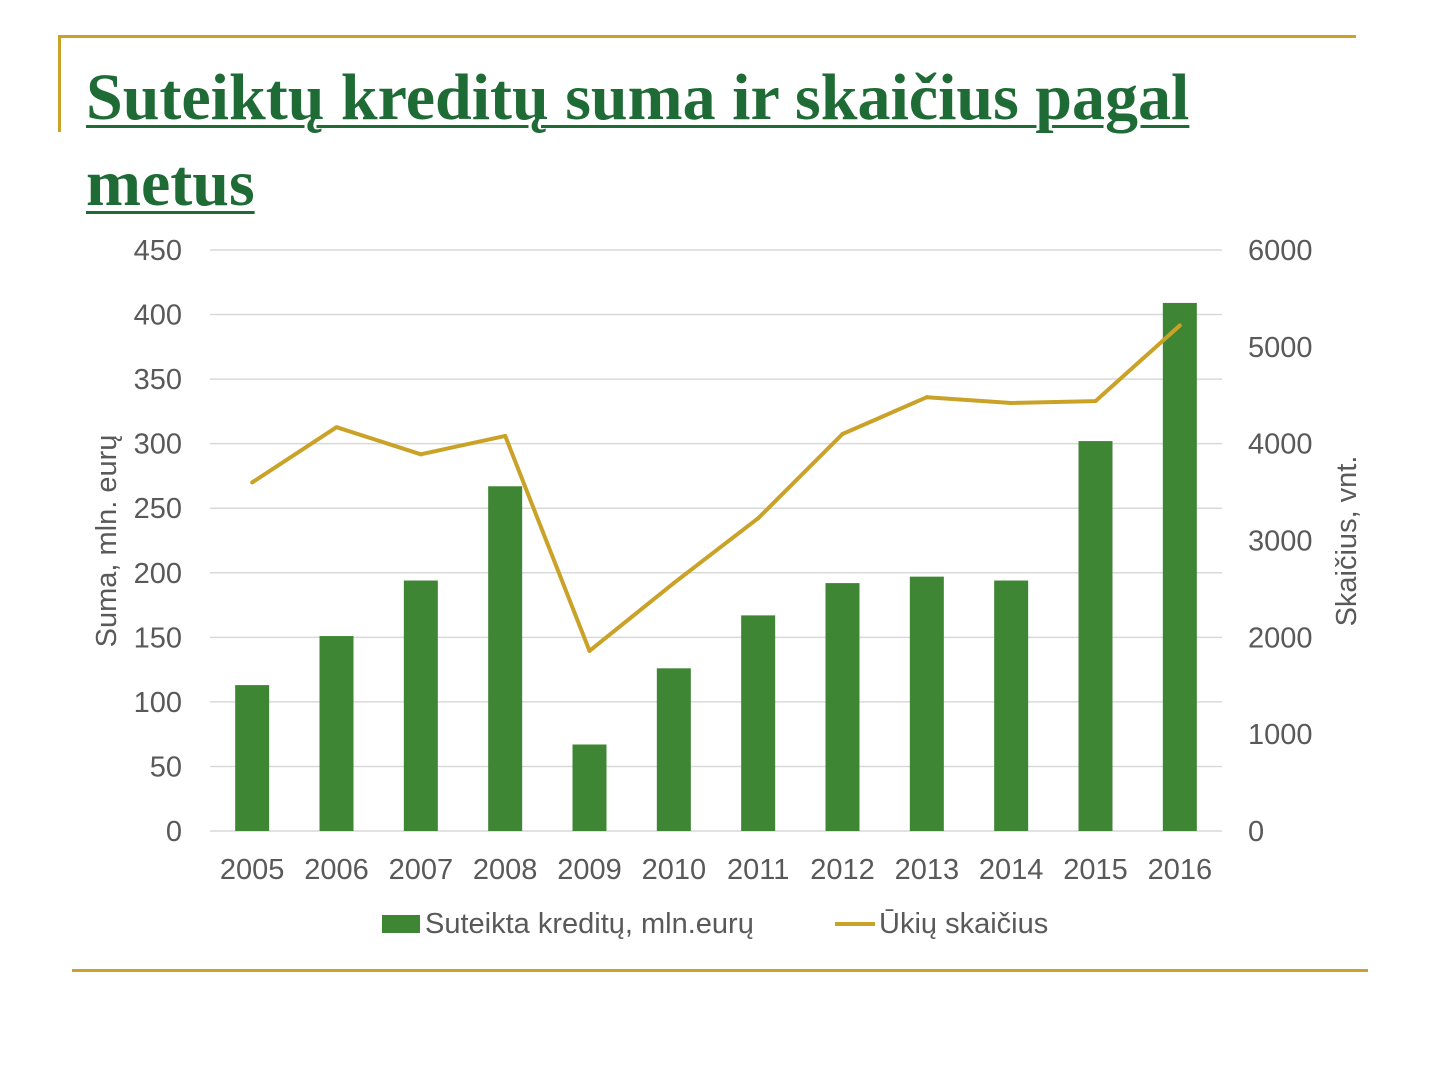 This screenshot has width=1440, height=1080. What do you see at coordinates (842, 433) in the screenshot?
I see `line-point-2012` at bounding box center [842, 433].